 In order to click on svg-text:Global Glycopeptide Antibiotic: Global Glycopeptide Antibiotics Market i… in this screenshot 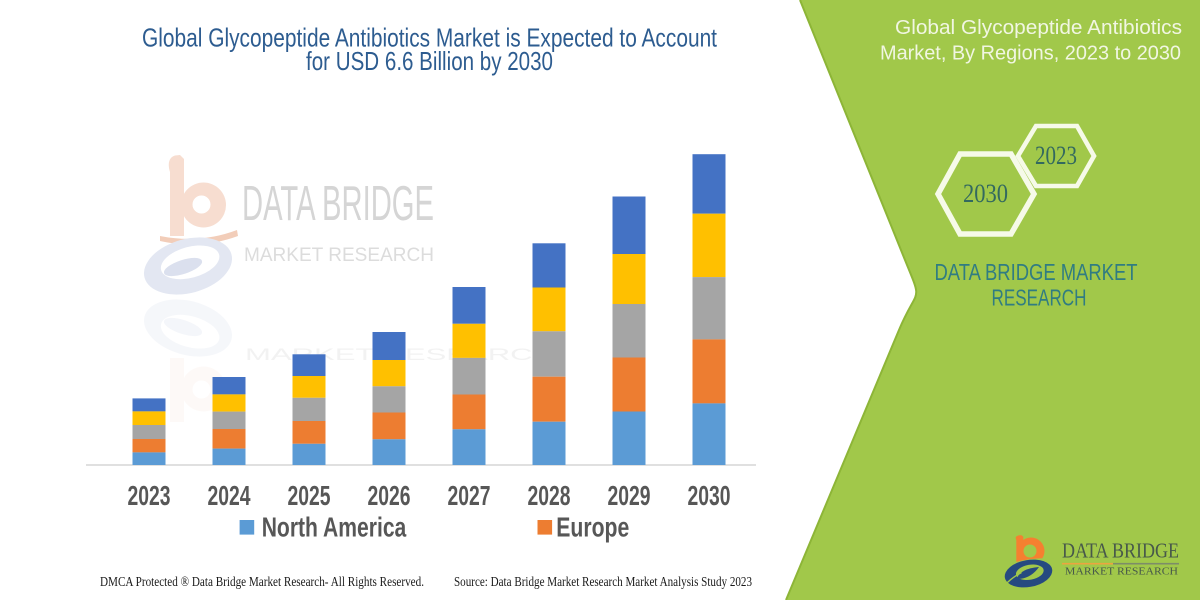, I will do `click(430, 38)`.